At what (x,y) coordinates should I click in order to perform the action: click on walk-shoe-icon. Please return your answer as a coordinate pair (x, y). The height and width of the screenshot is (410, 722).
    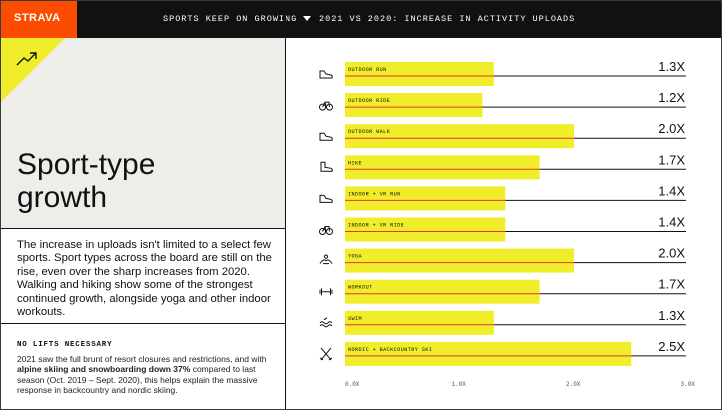
    Looking at the image, I should click on (326, 136).